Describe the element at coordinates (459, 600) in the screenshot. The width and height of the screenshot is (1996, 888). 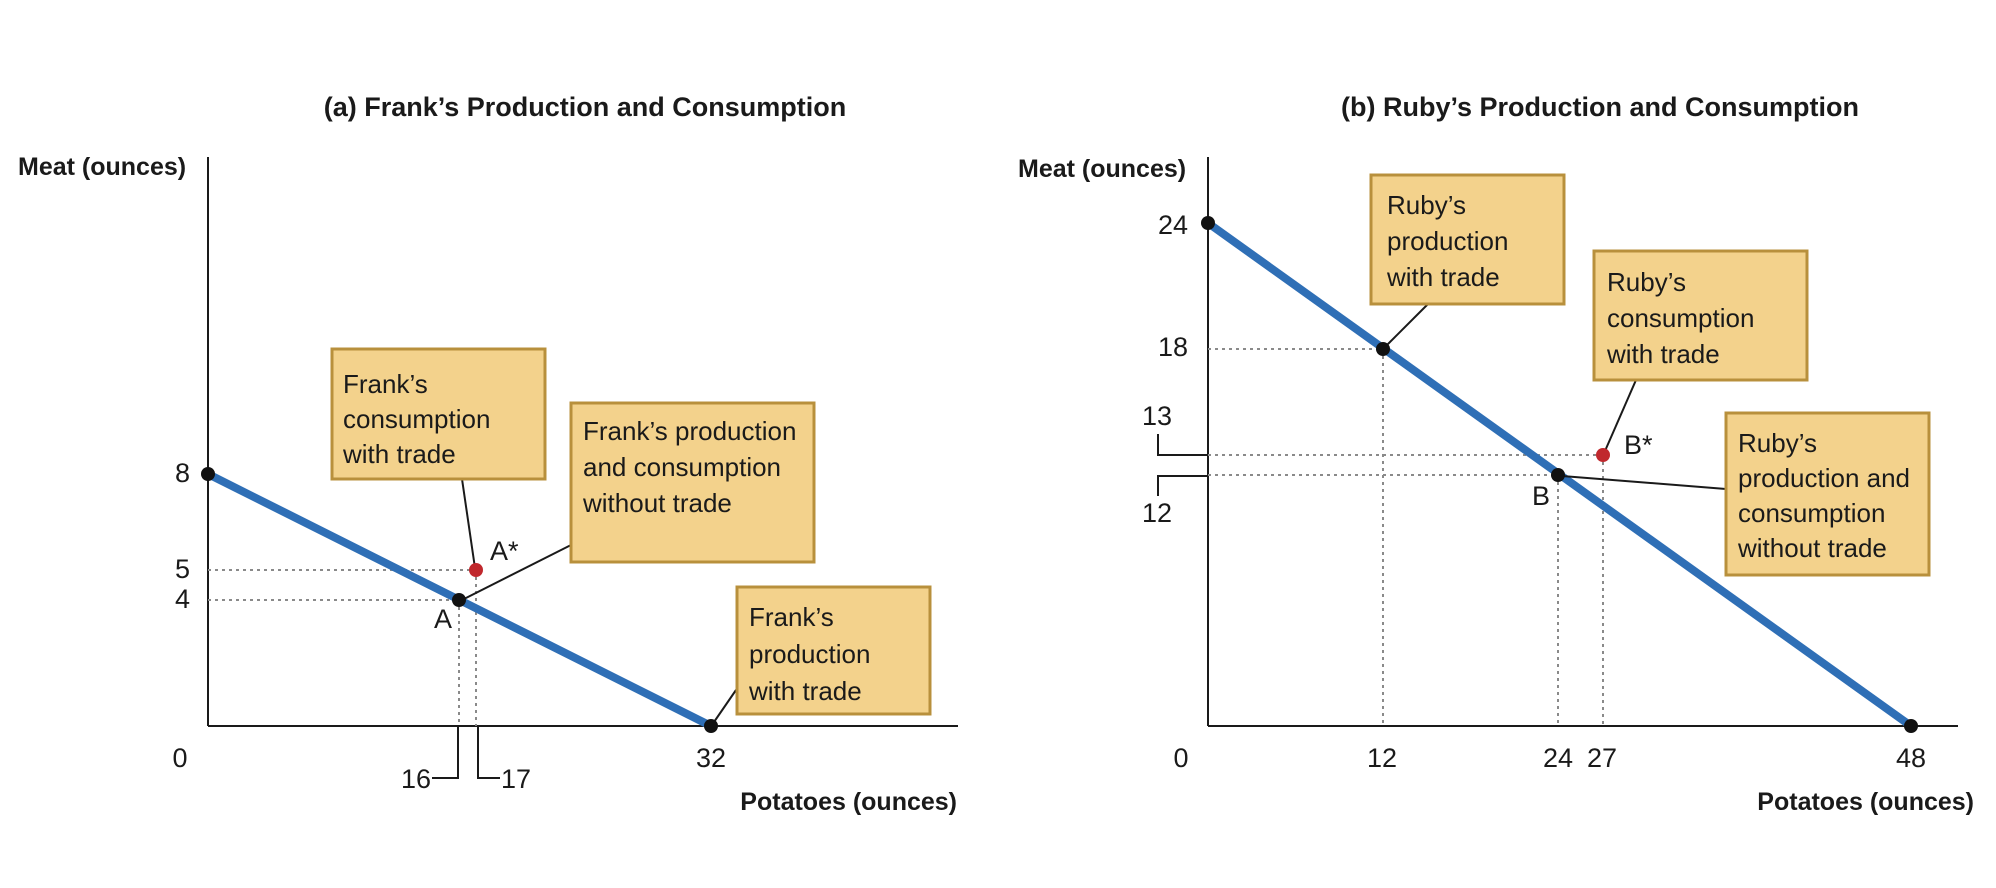
I see `frank-point-a` at that location.